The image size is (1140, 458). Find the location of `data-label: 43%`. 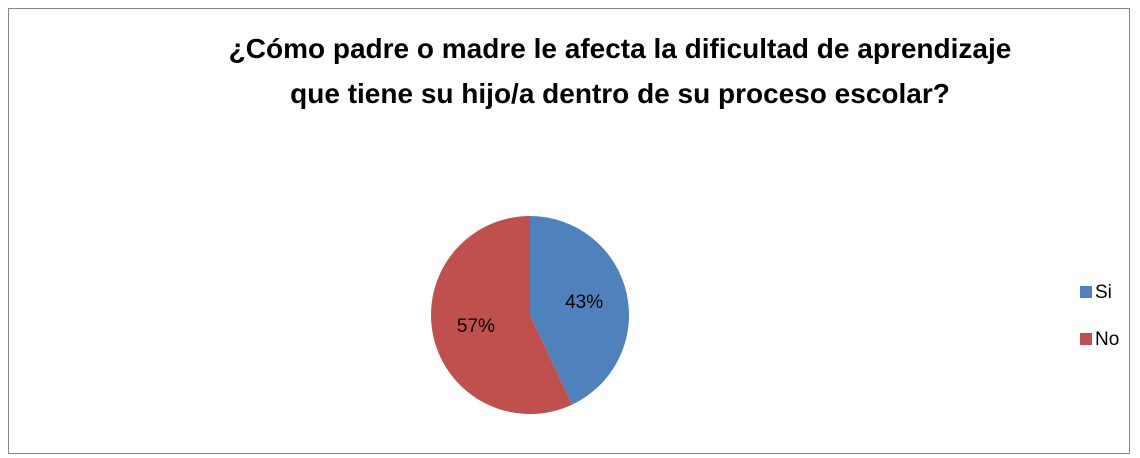

data-label: 43% is located at coordinates (584, 302).